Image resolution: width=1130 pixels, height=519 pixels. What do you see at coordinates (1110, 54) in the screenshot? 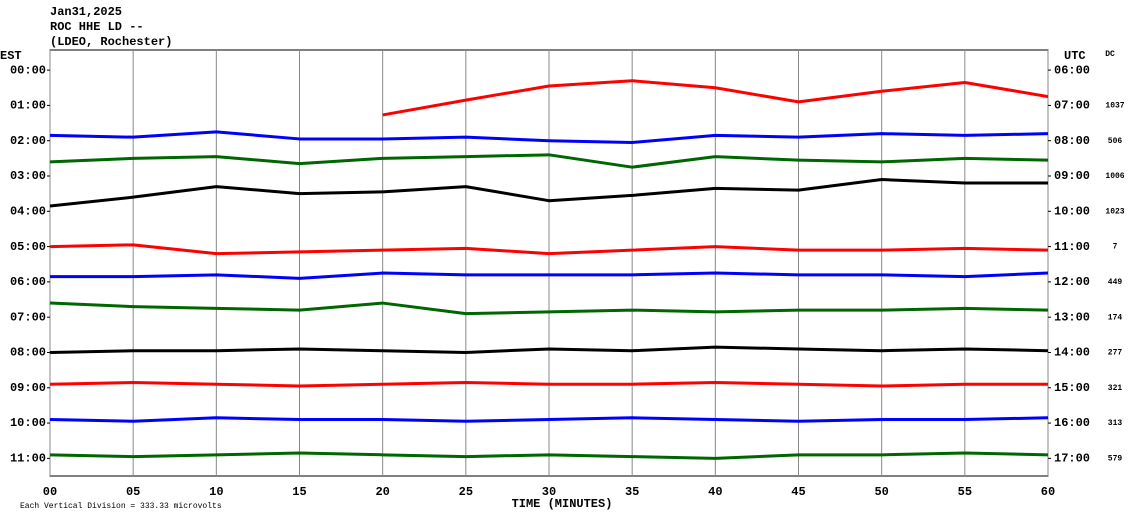
I see `dc-label: DC` at bounding box center [1110, 54].